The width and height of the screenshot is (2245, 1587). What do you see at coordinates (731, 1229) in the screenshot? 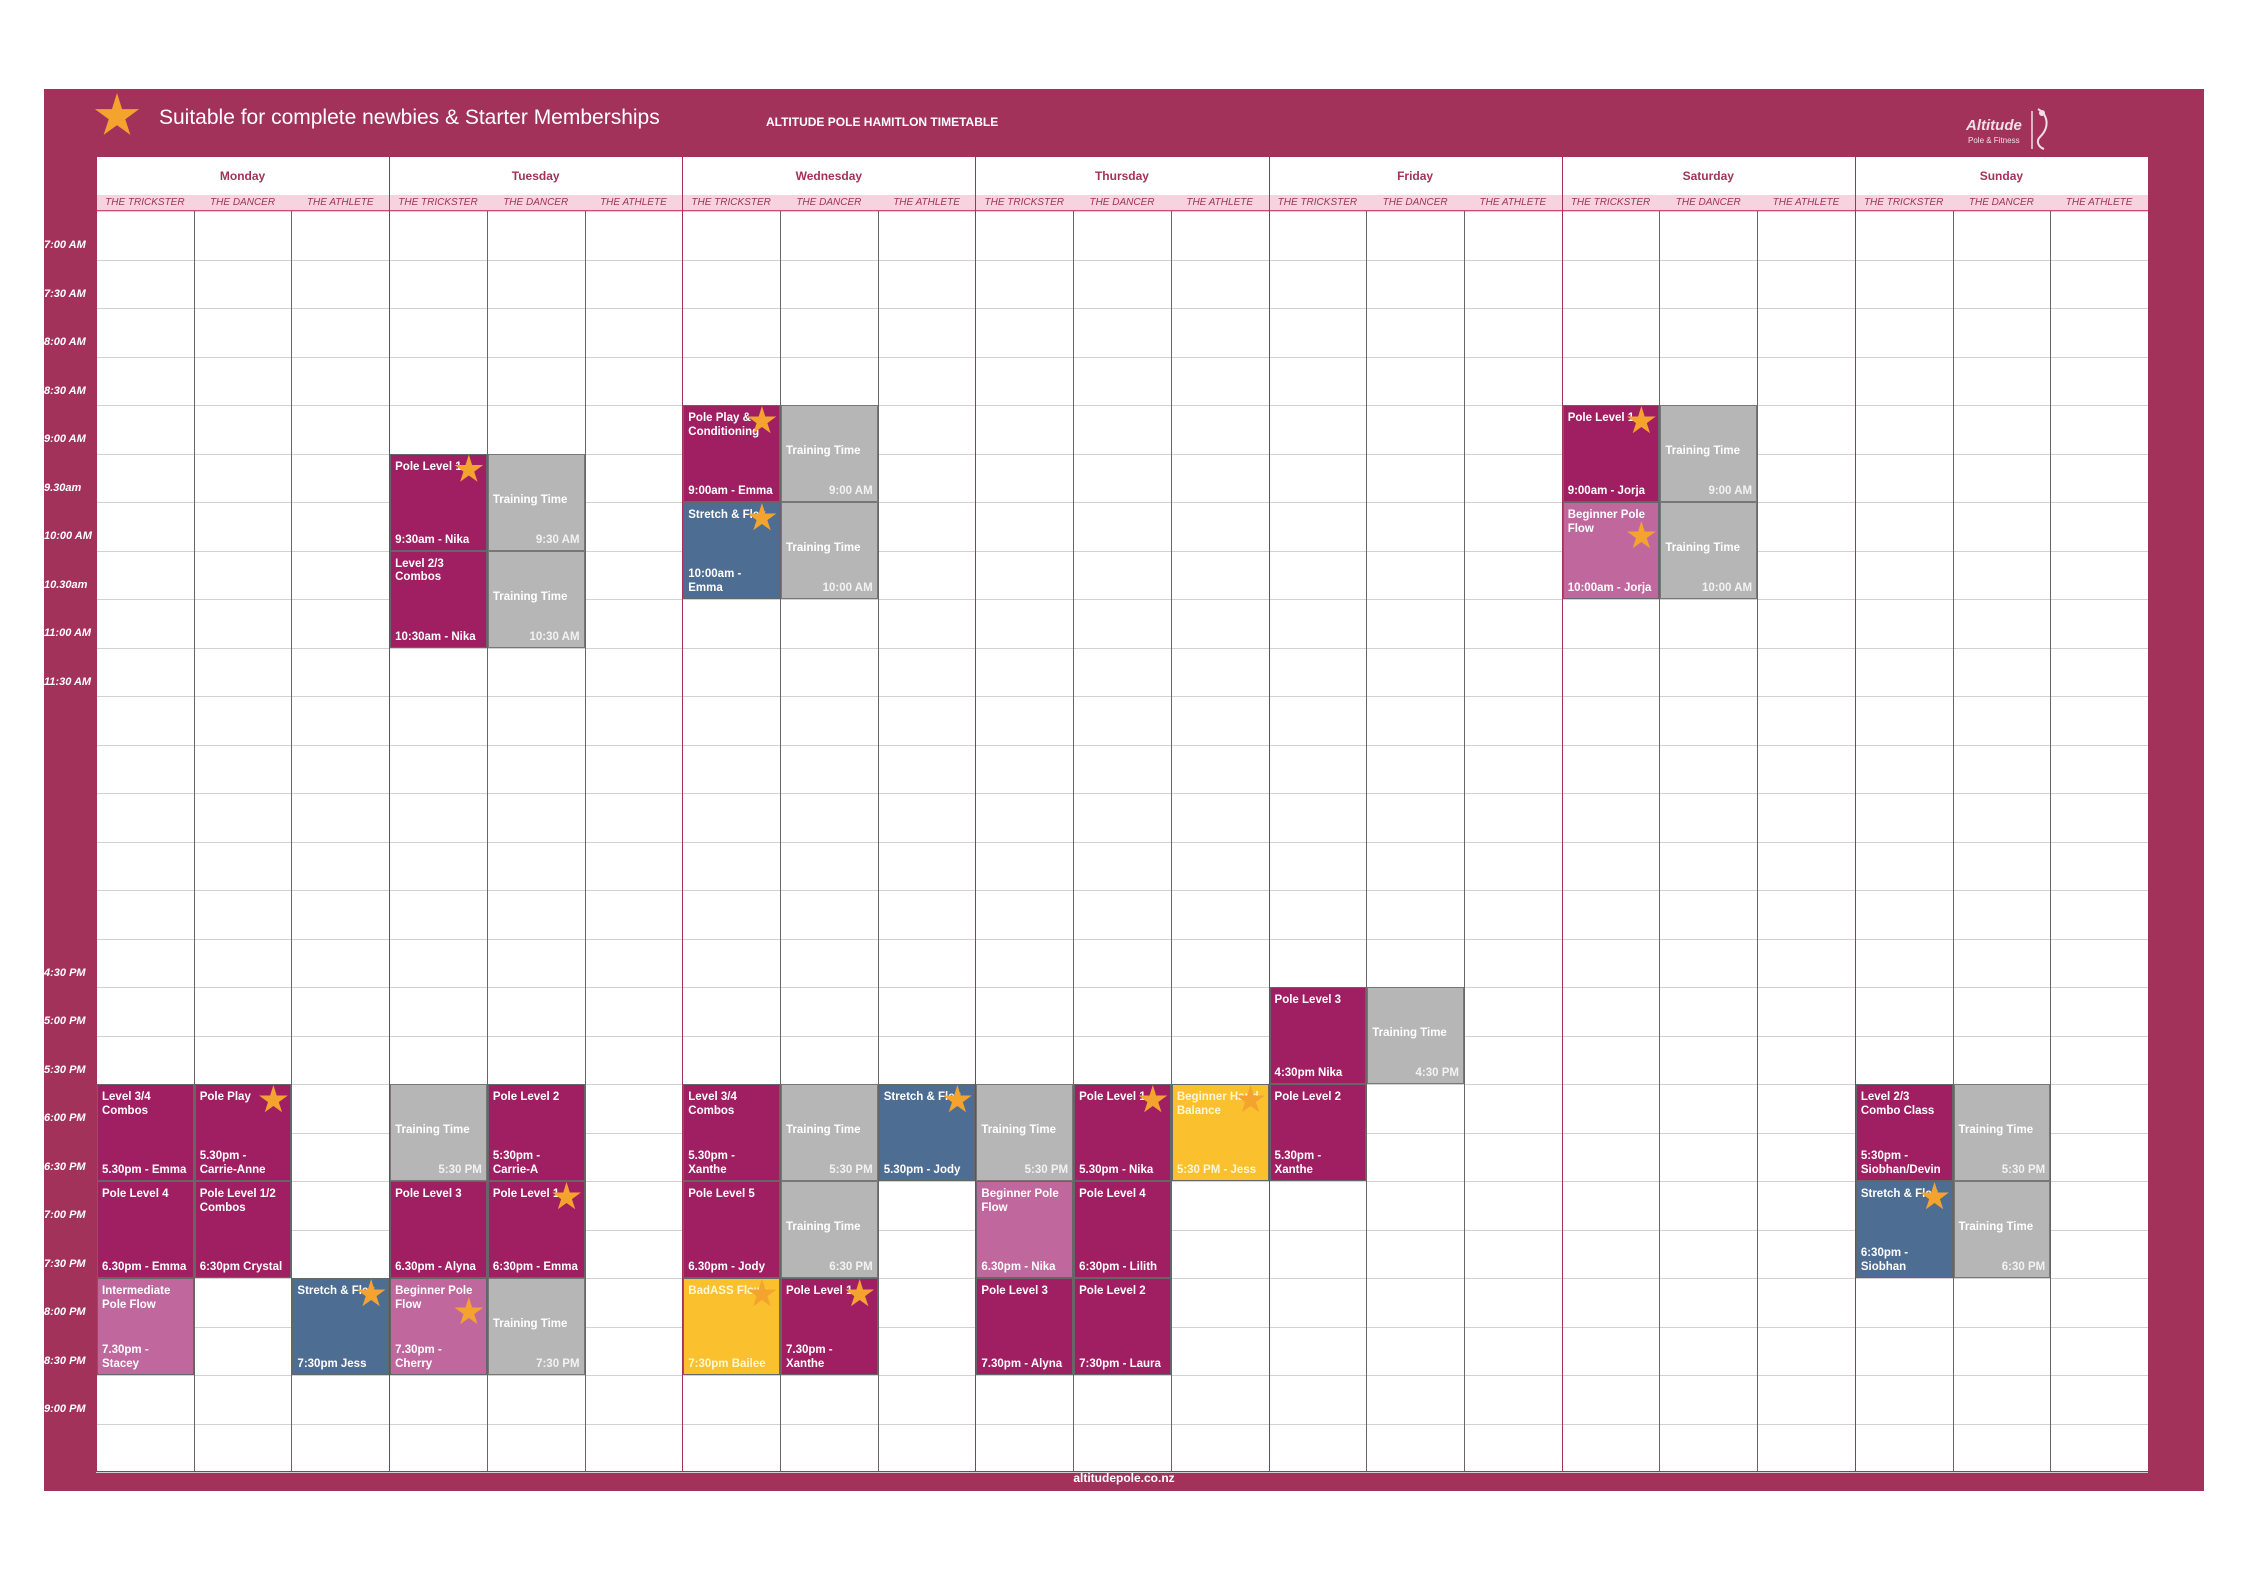
I see `class-block: Pole Level 5 6.30pm - Jody` at bounding box center [731, 1229].